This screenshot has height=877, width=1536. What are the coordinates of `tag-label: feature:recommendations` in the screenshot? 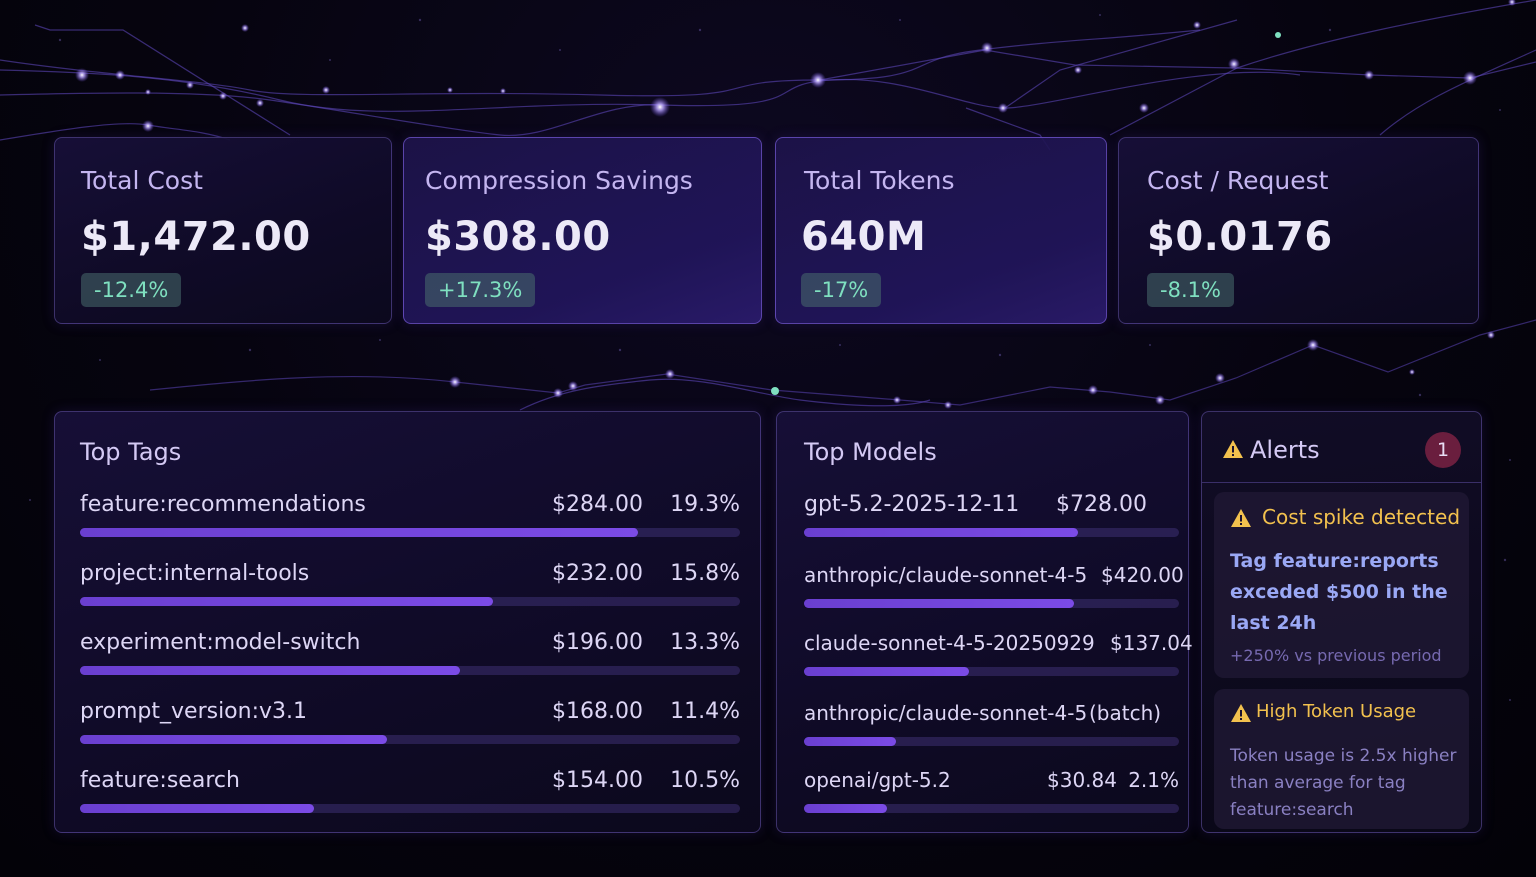 It's located at (223, 504).